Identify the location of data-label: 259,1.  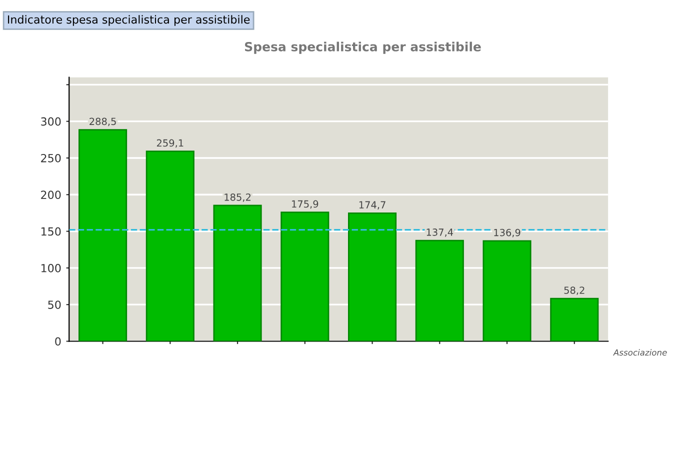
(170, 143).